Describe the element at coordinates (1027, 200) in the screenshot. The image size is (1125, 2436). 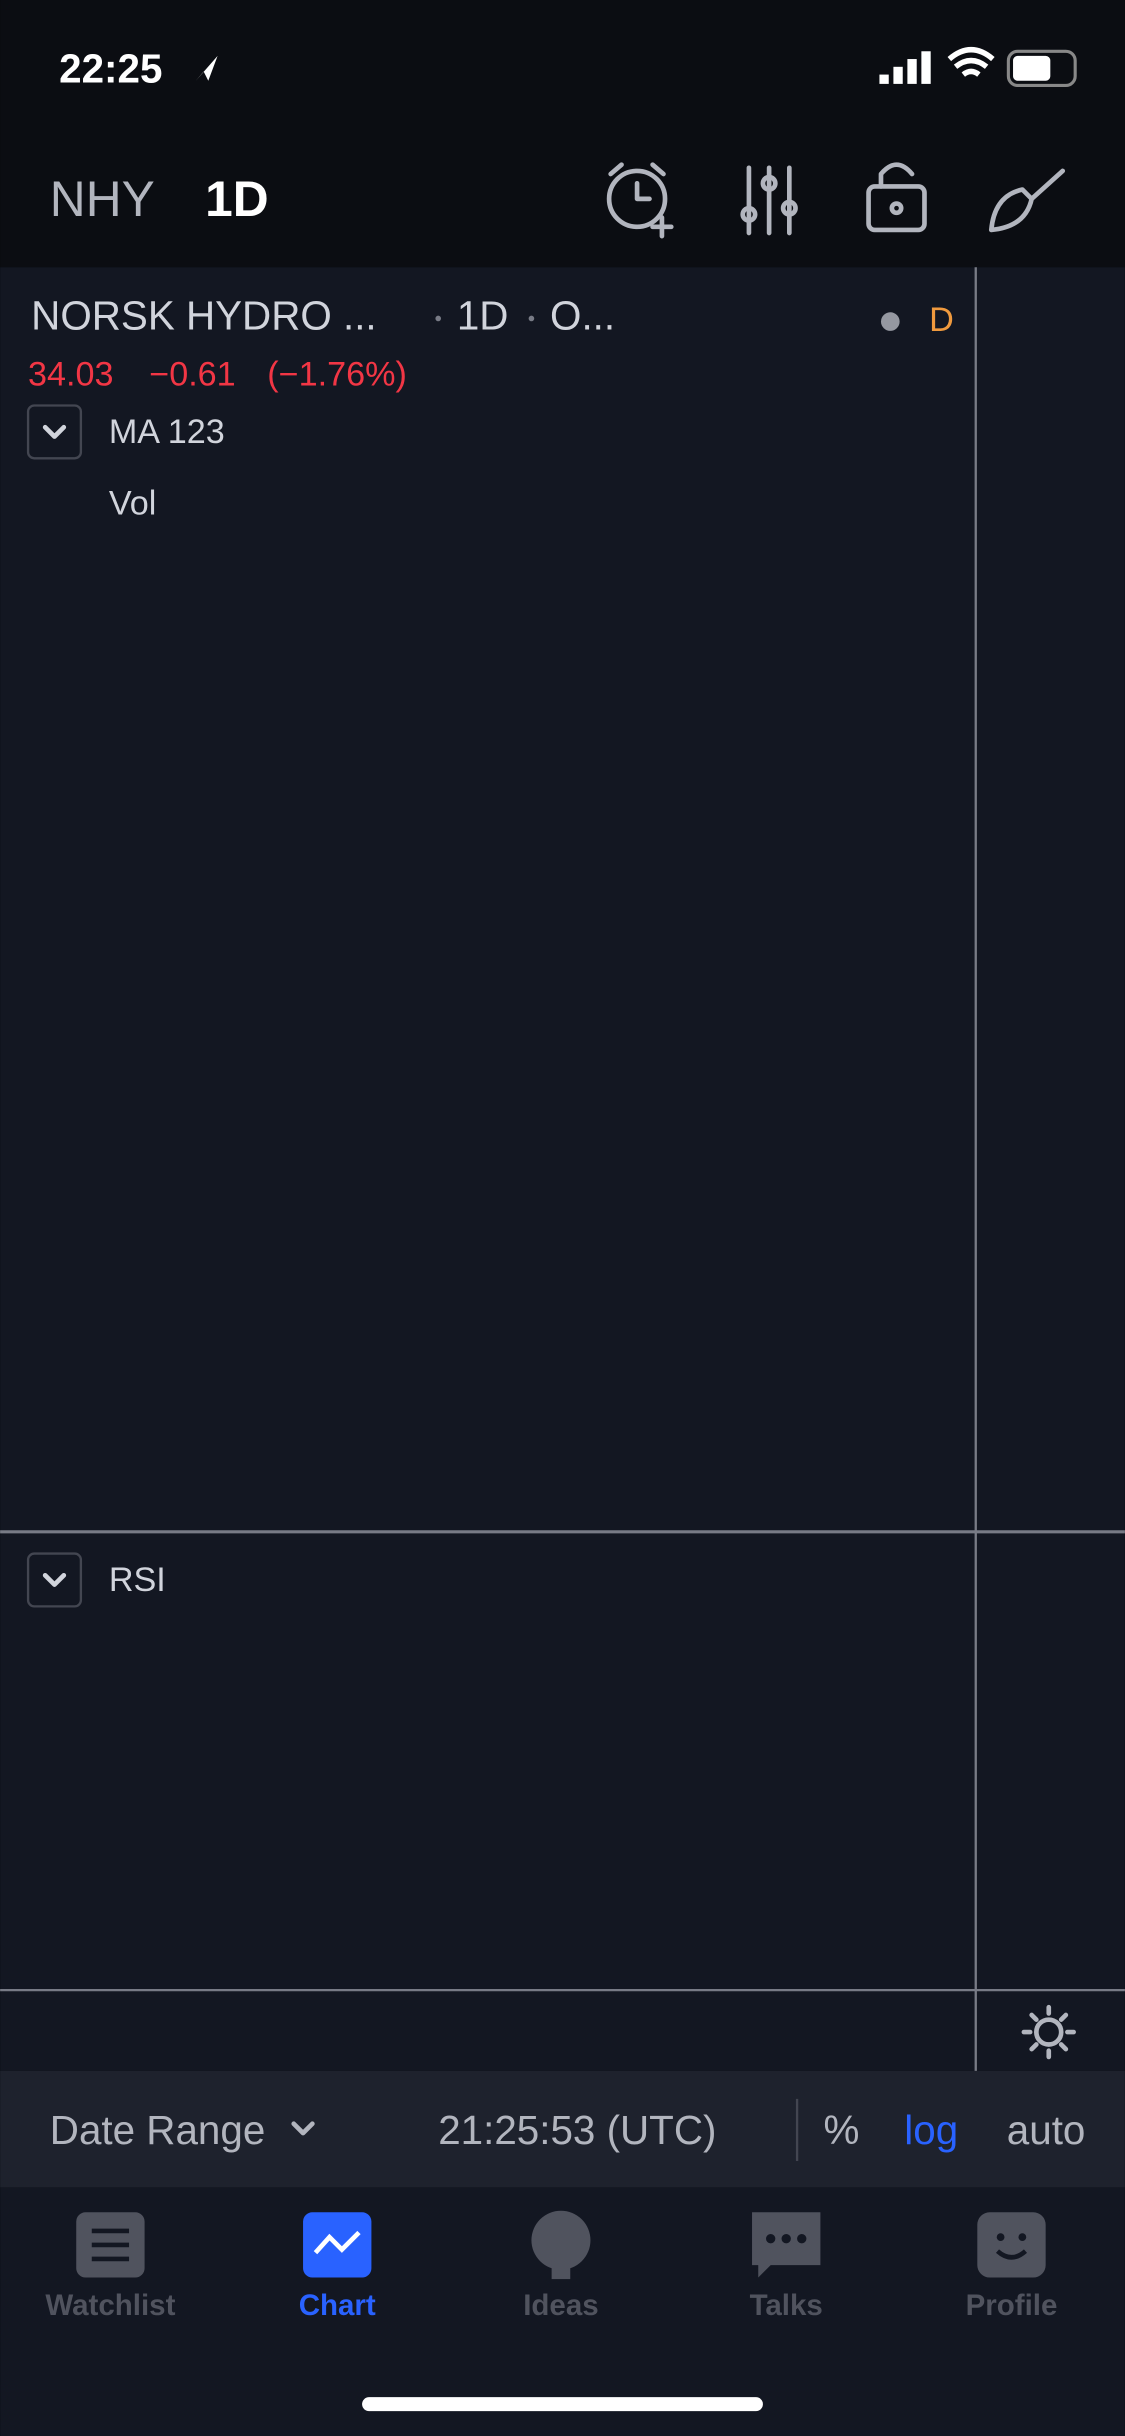
I see `draw-icon` at that location.